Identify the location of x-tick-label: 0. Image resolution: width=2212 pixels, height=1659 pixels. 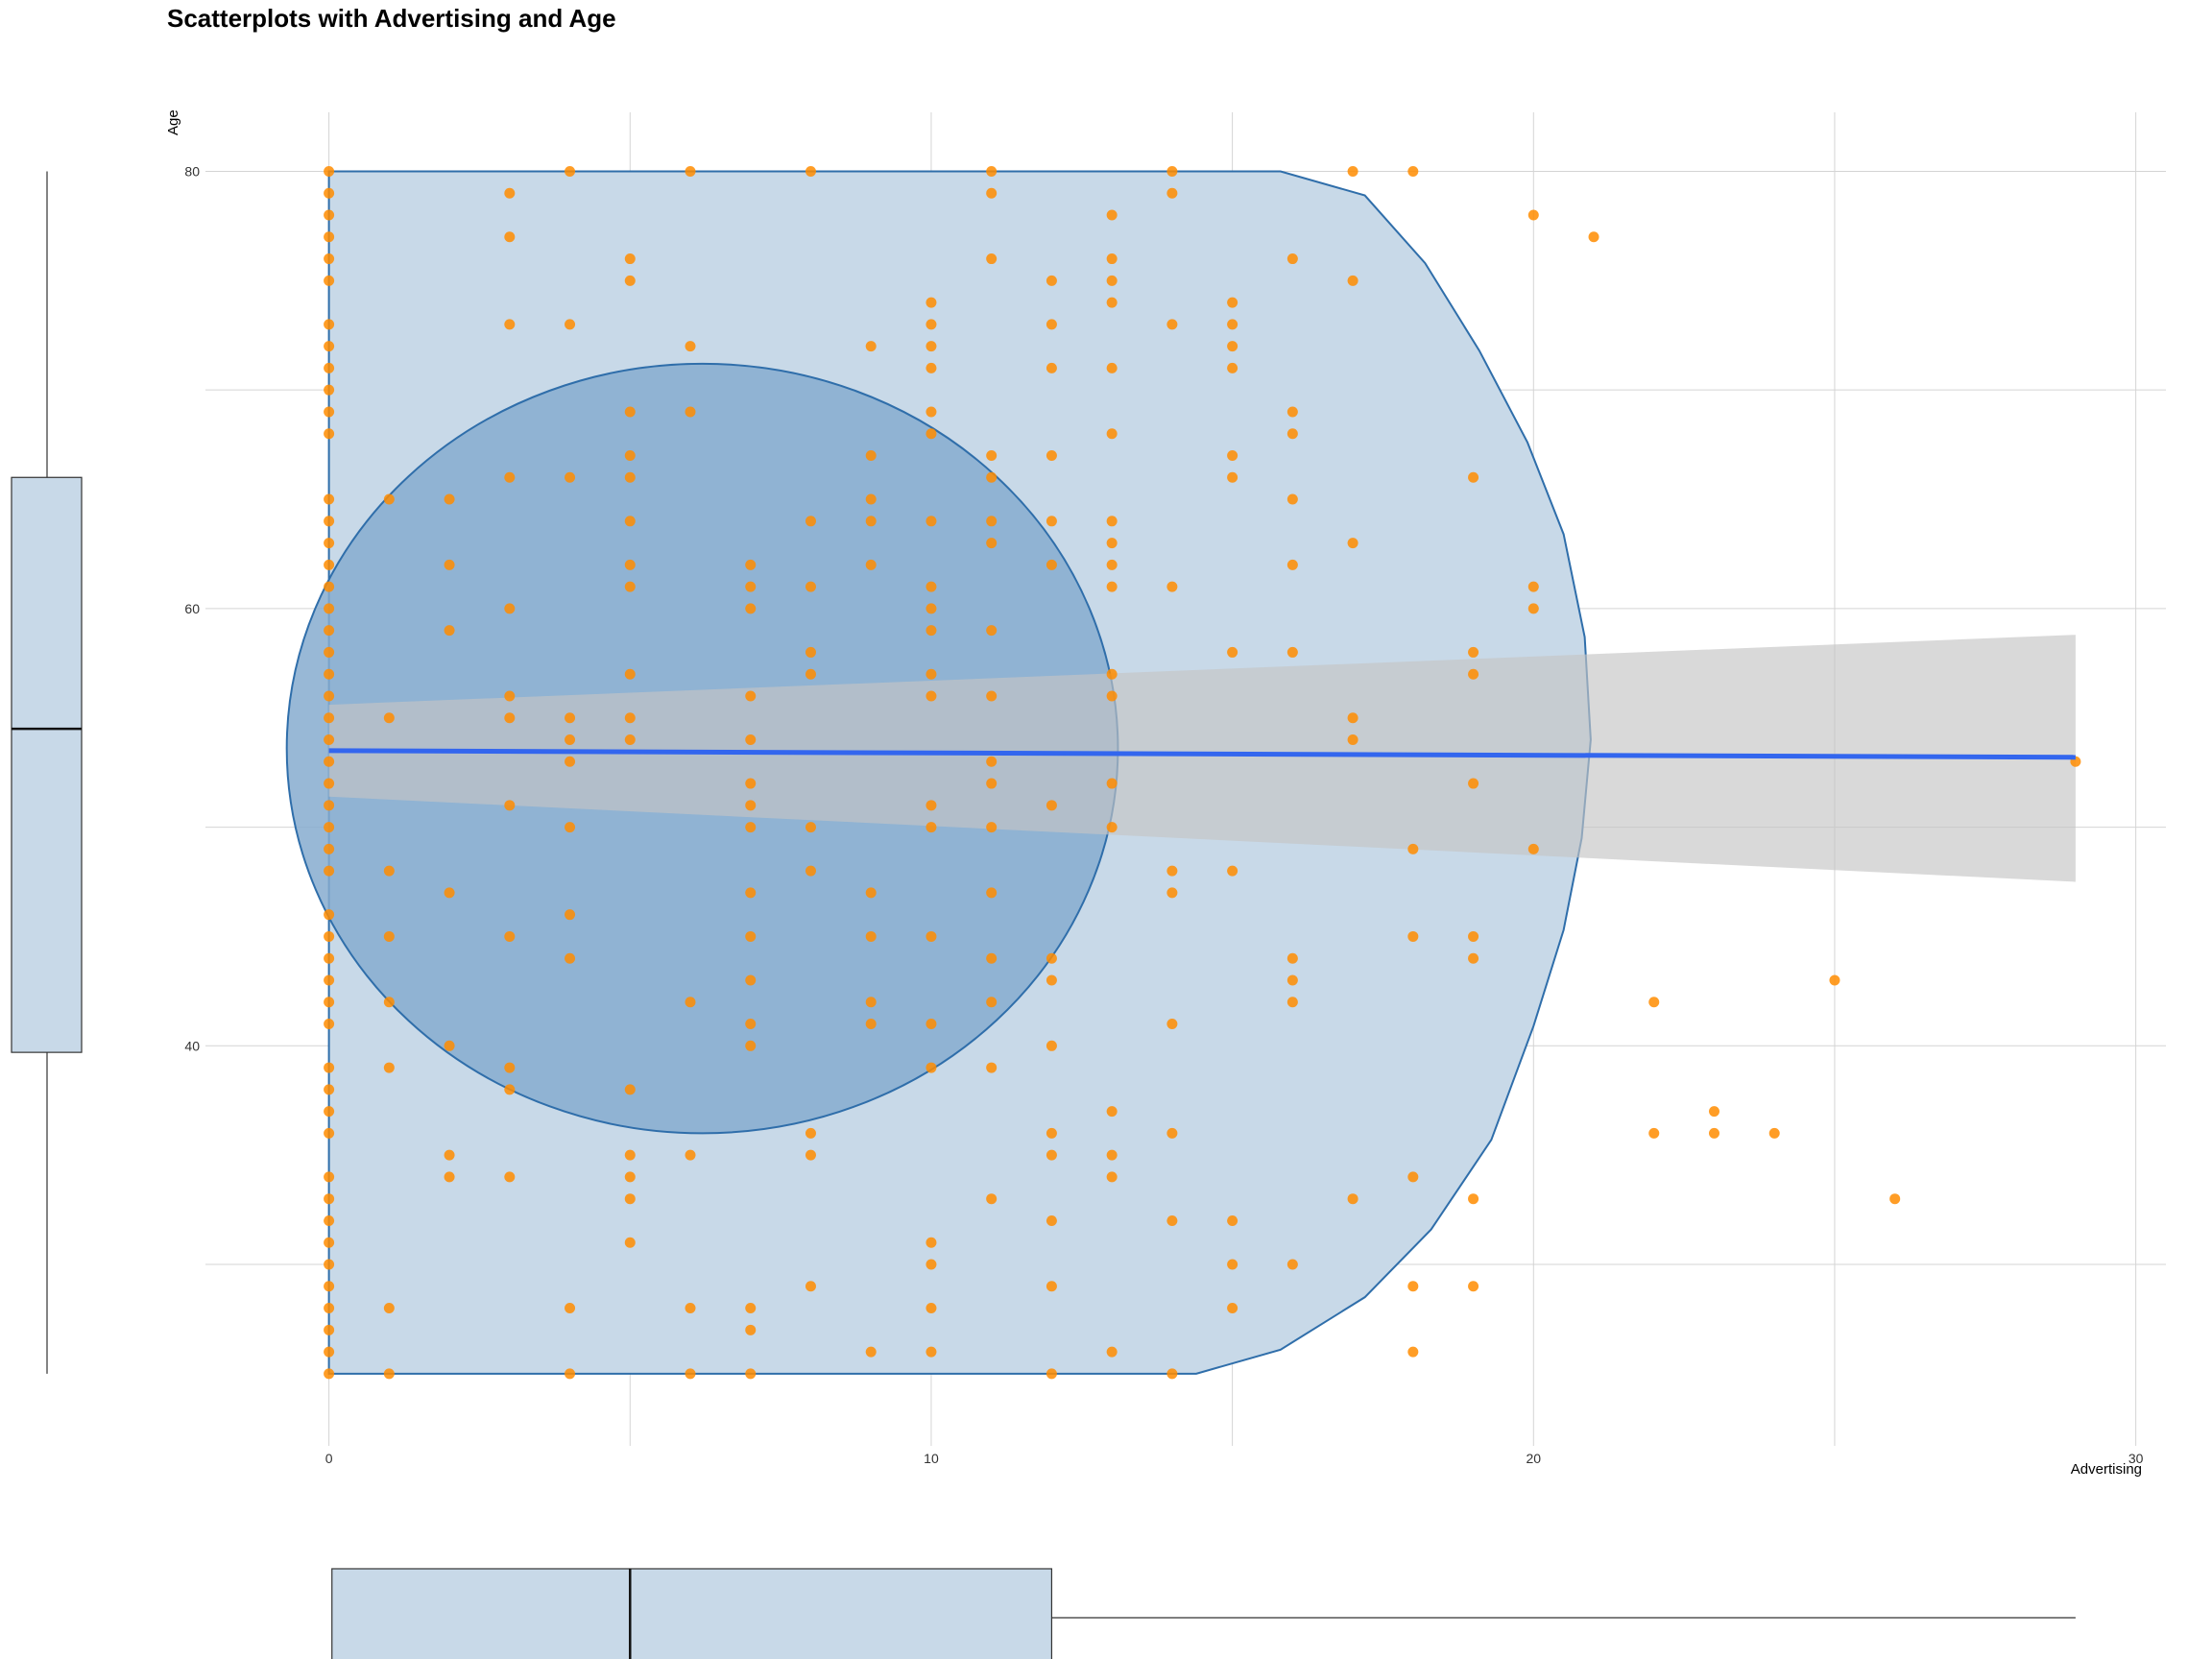
(329, 1459).